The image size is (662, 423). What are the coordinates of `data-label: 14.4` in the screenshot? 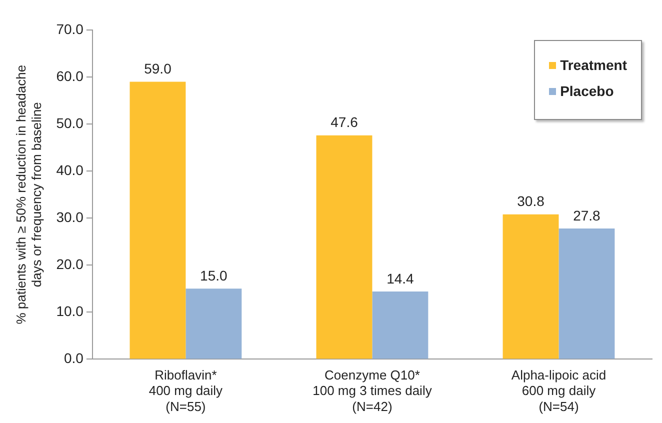 It's located at (400, 278).